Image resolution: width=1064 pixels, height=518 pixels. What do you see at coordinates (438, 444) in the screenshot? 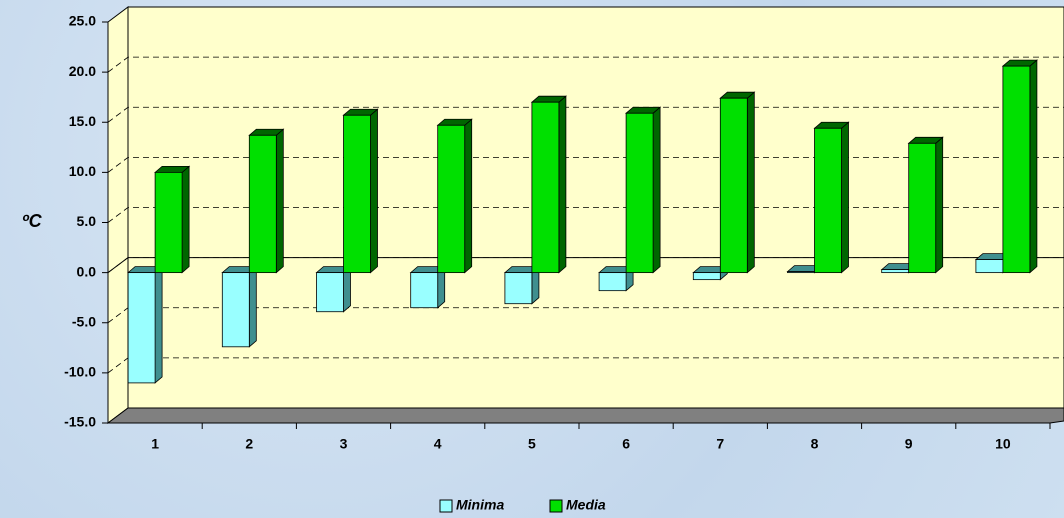
I see `x-tick-label: 4` at bounding box center [438, 444].